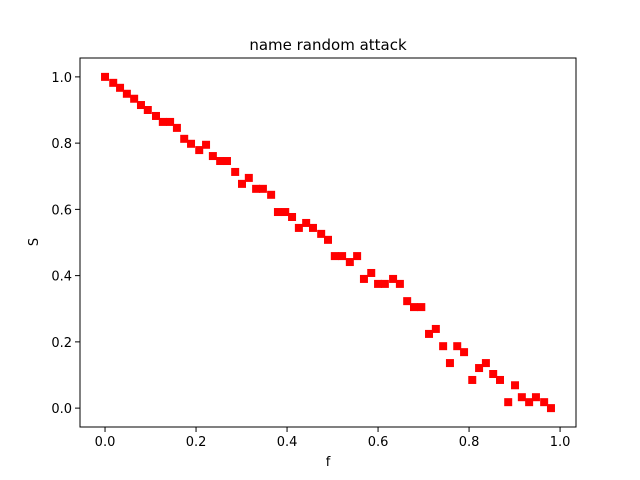 This screenshot has width=640, height=480. I want to click on x-tick-label: 0.2, so click(196, 442).